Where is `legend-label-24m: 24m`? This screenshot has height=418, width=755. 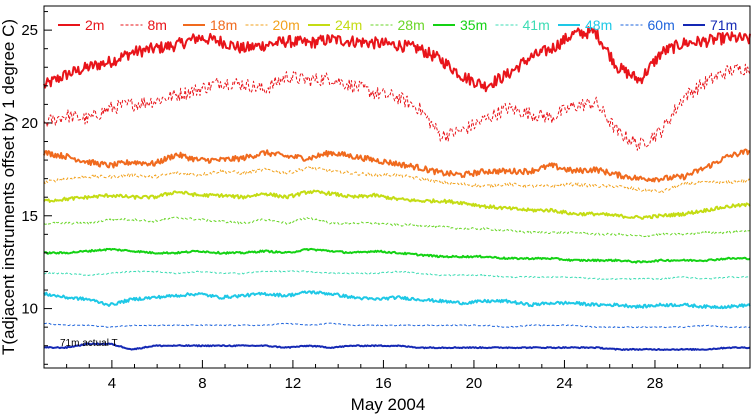 legend-label-24m: 24m is located at coordinates (348, 25).